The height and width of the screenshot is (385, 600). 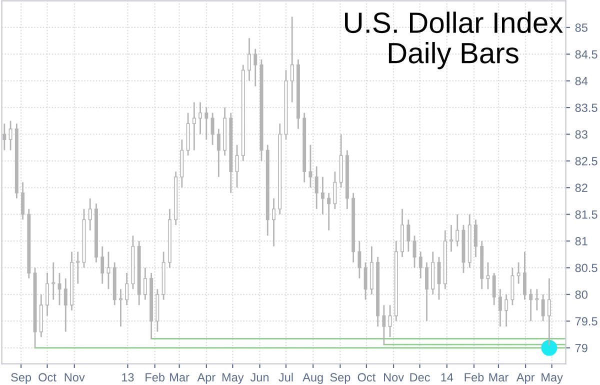 What do you see at coordinates (586, 321) in the screenshot?
I see `y-tick-label: 79.5` at bounding box center [586, 321].